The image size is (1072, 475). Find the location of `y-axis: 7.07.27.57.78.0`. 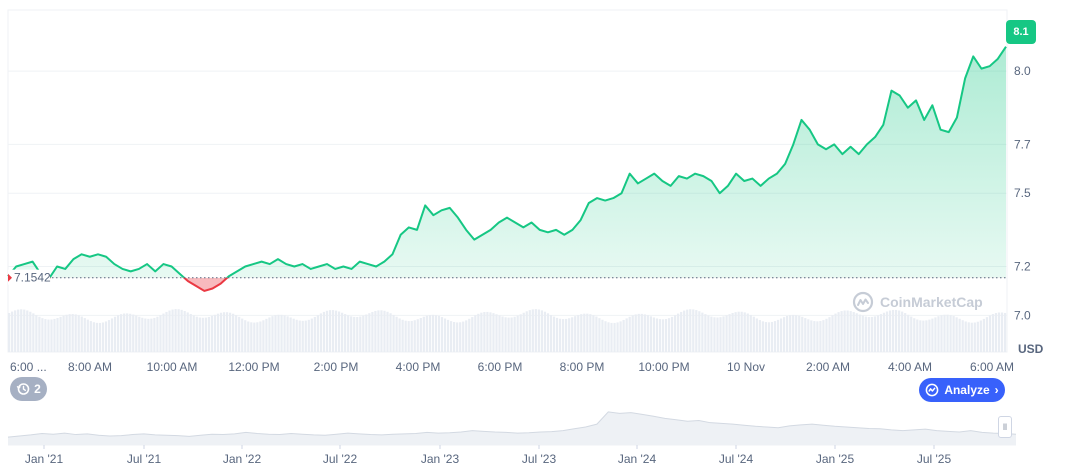

y-axis: 7.07.27.57.78.0 is located at coordinates (1022, 193).